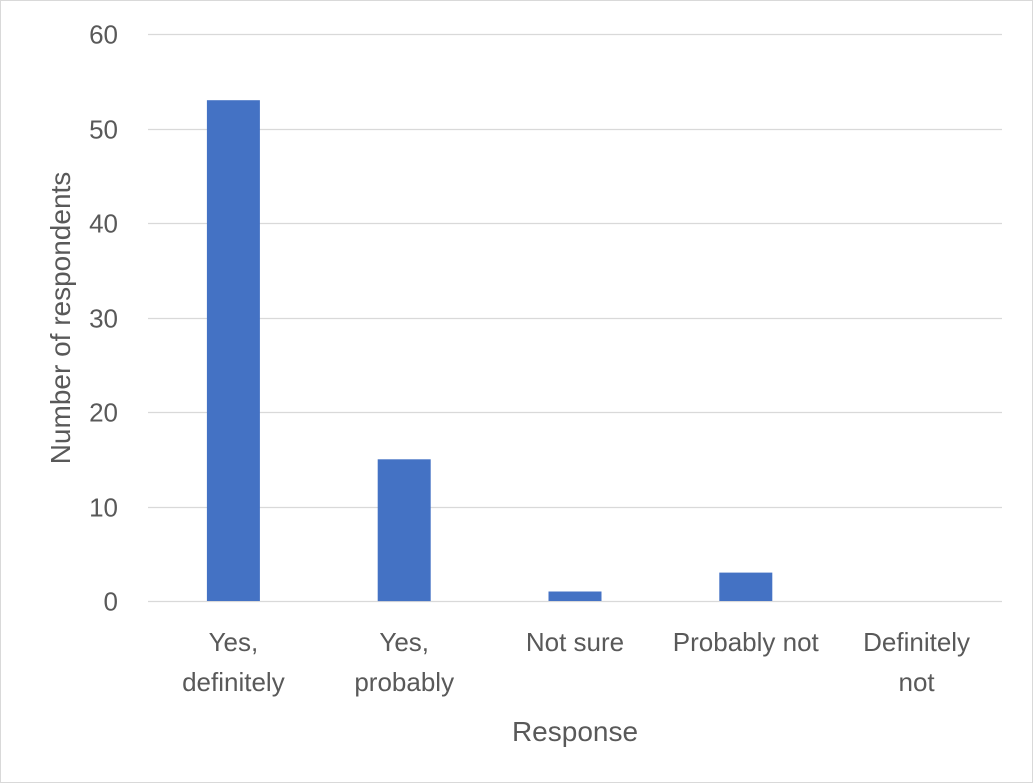 The width and height of the screenshot is (1033, 783). Describe the element at coordinates (103, 35) in the screenshot. I see `y-tick-label: 60` at that location.